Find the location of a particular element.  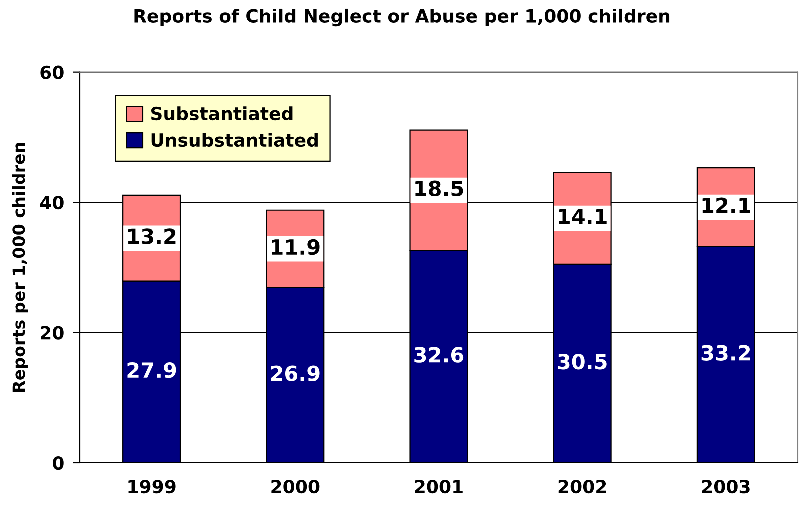

x-tick-label: 2003 is located at coordinates (726, 487).